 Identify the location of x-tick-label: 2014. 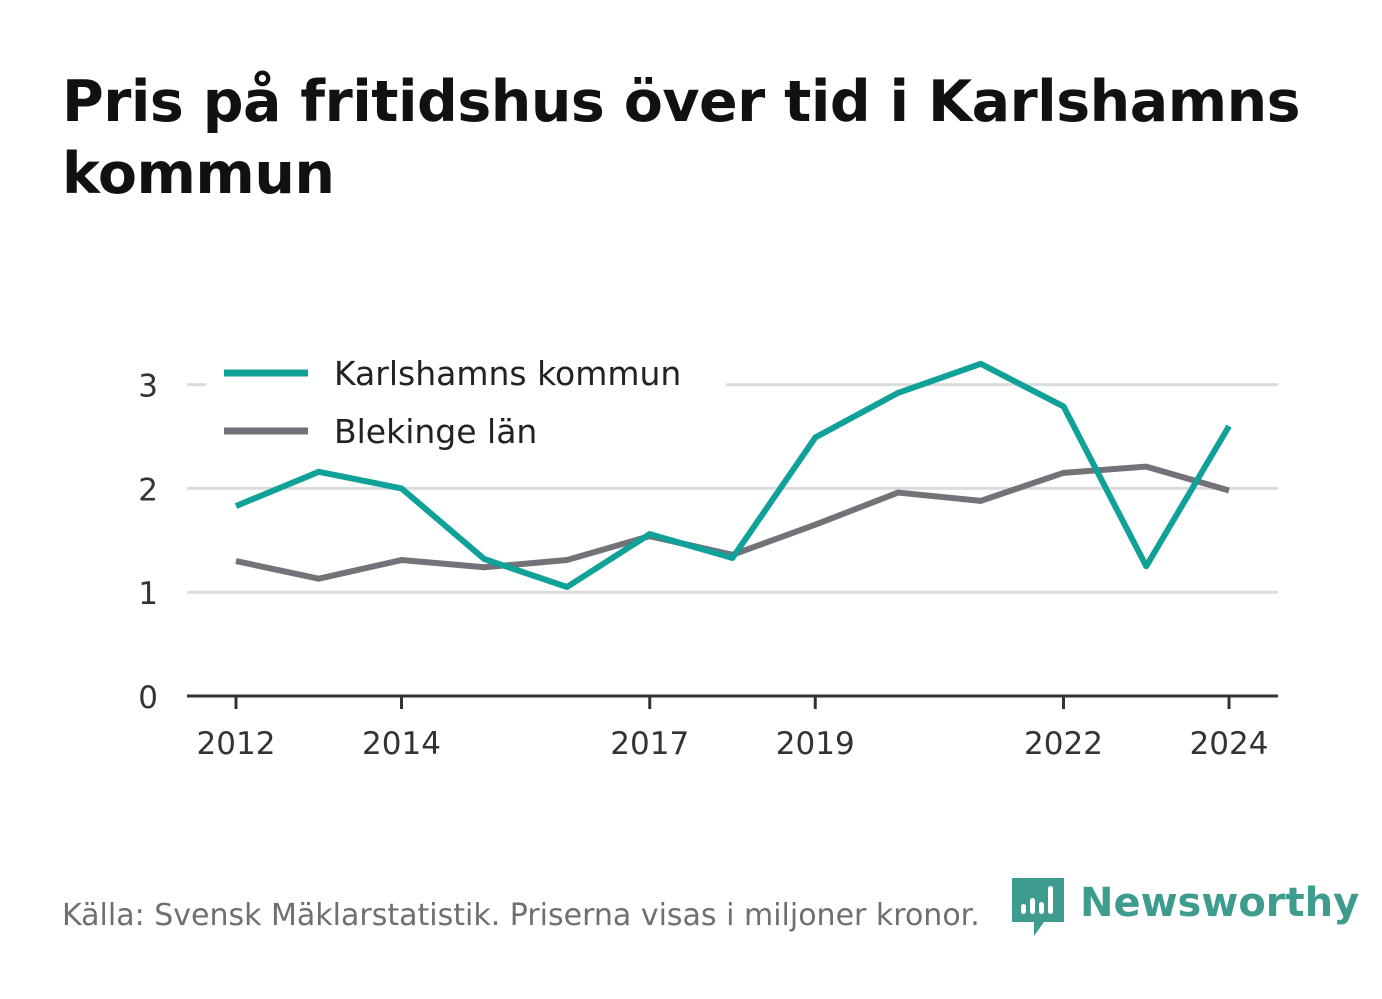
(401, 744).